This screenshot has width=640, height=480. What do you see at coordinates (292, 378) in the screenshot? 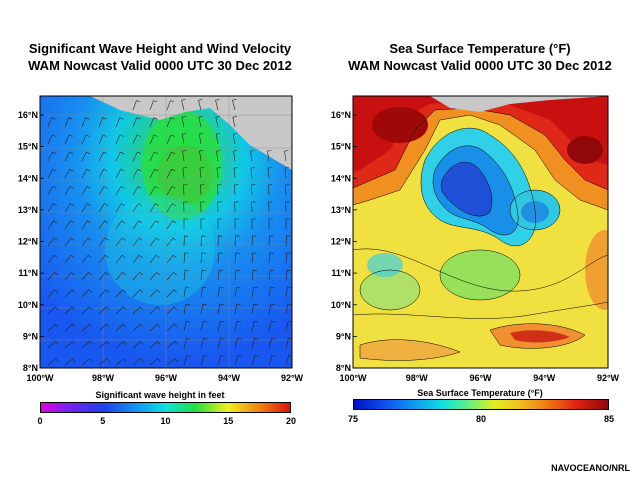
I see `left-lon-label: 92°W` at bounding box center [292, 378].